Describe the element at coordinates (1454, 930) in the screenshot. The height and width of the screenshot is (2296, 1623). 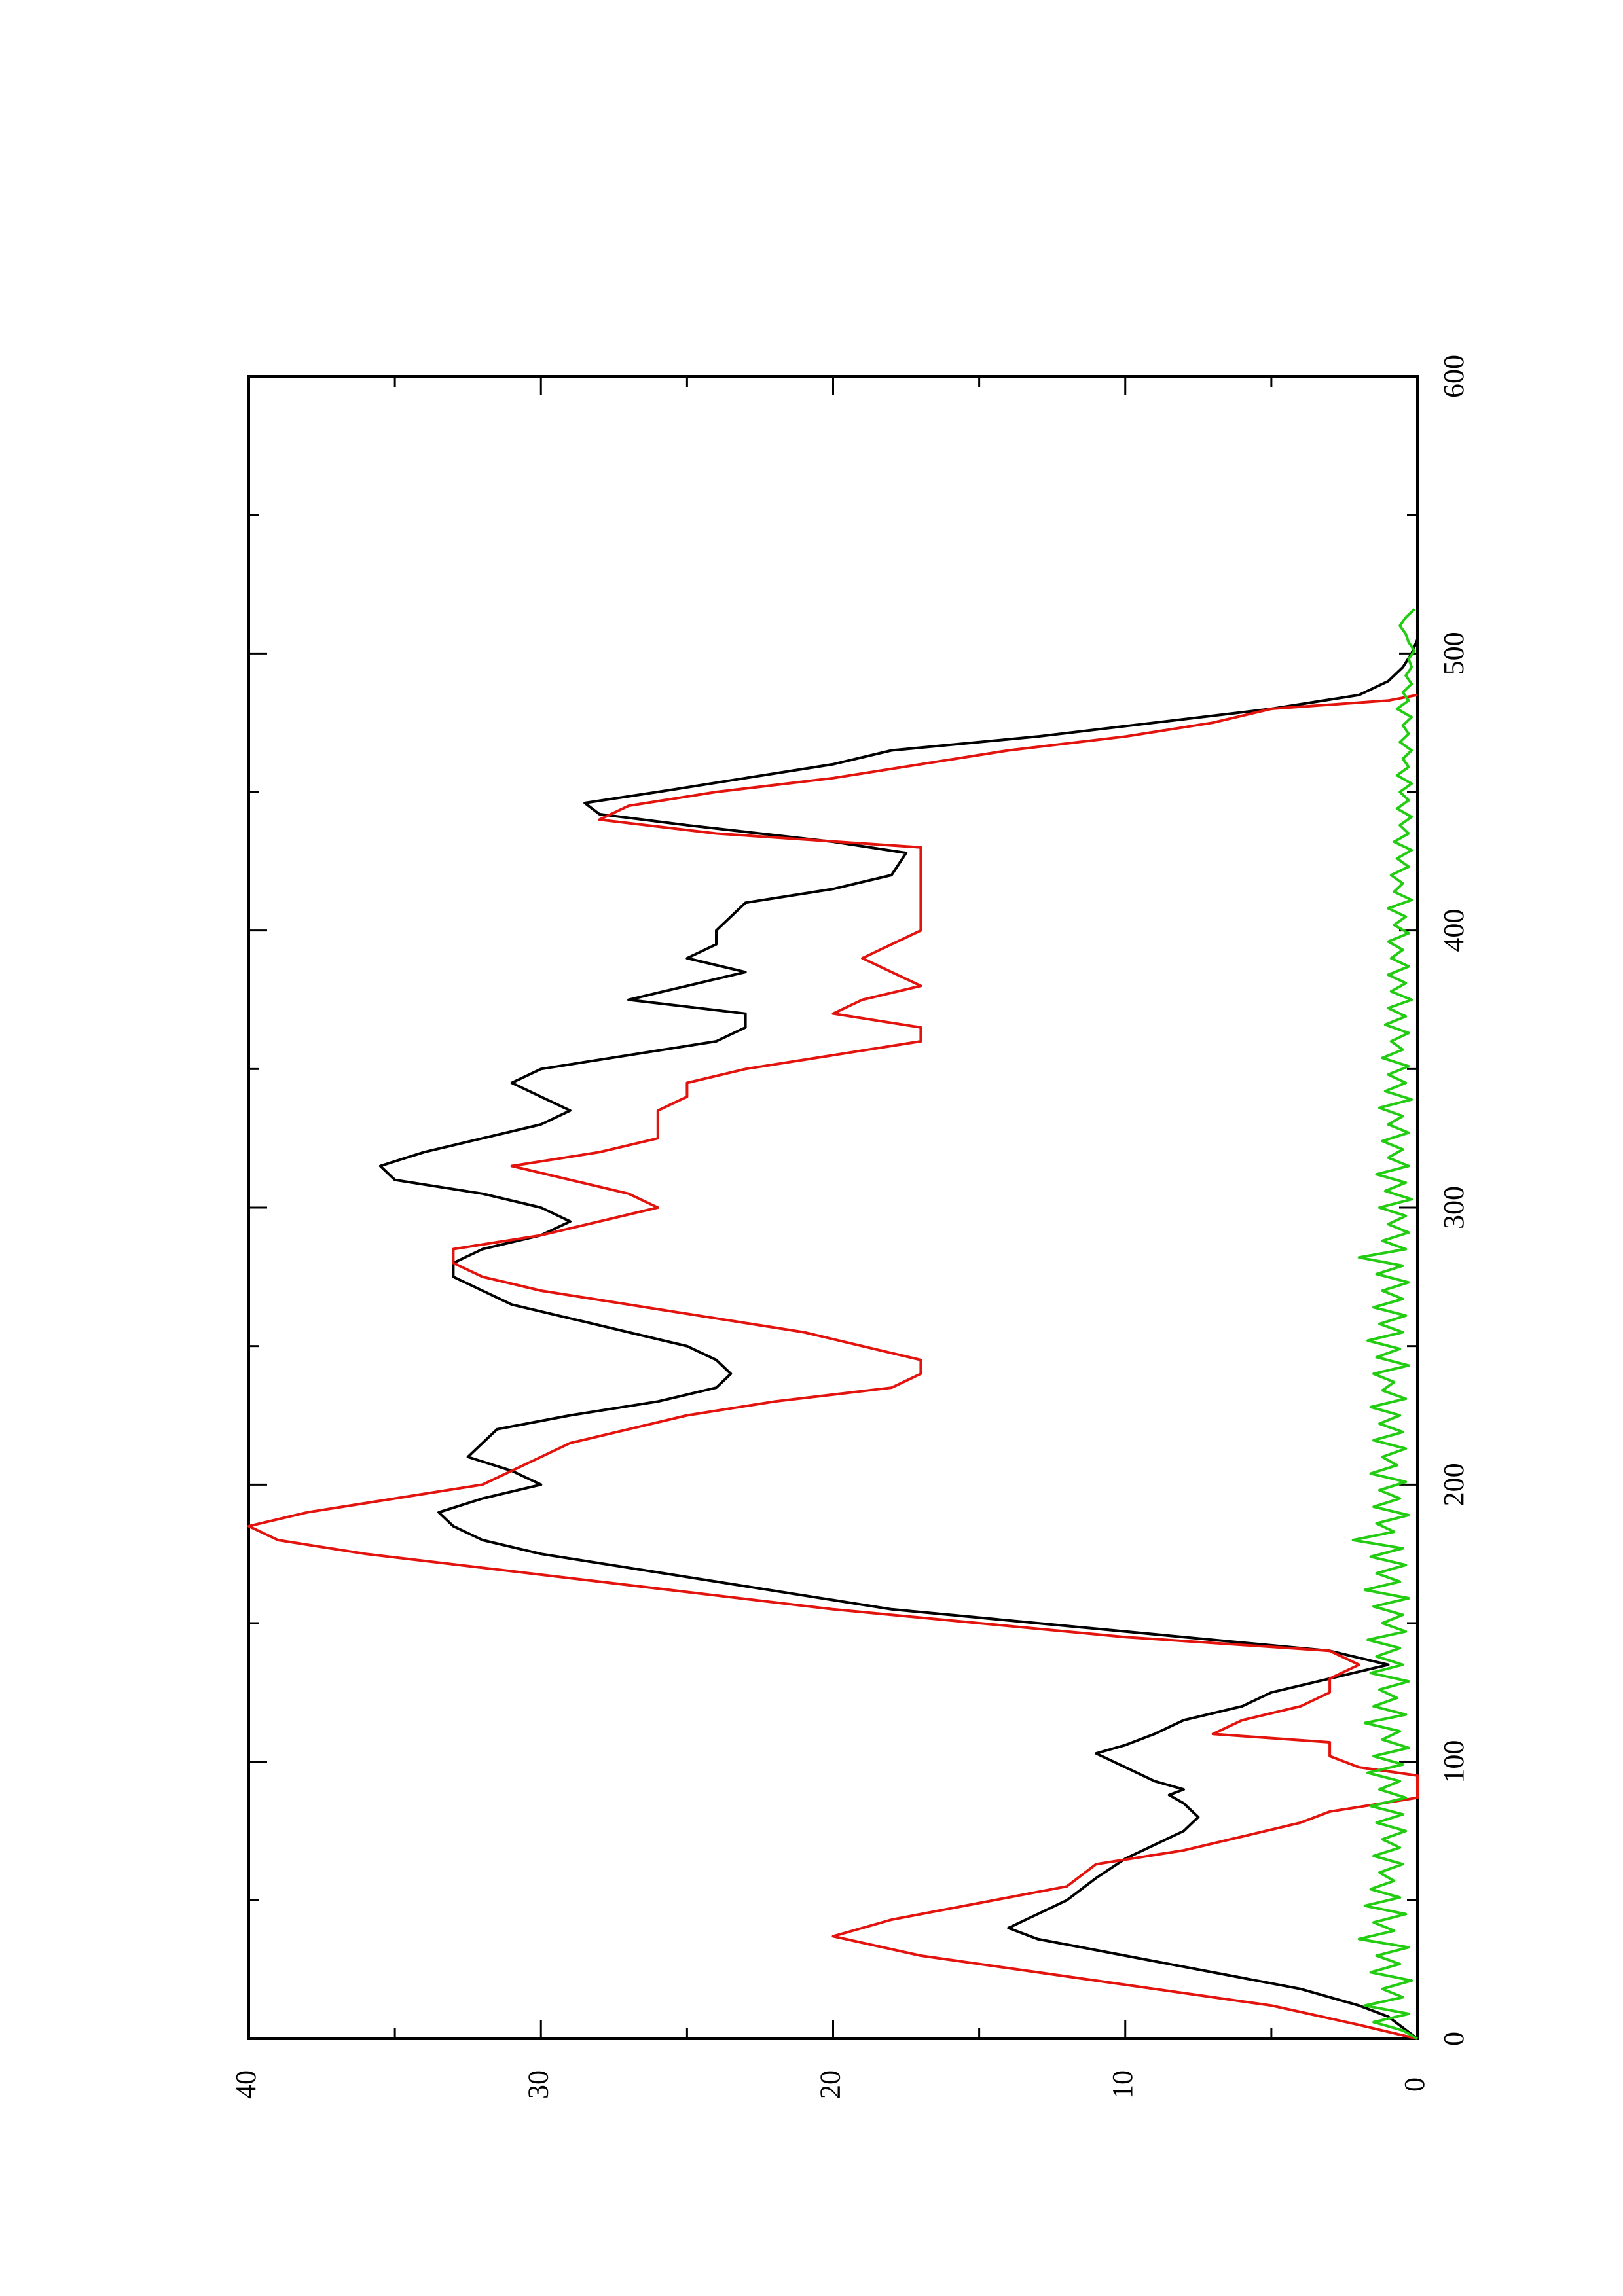
I see `x-tick-label: 400` at that location.